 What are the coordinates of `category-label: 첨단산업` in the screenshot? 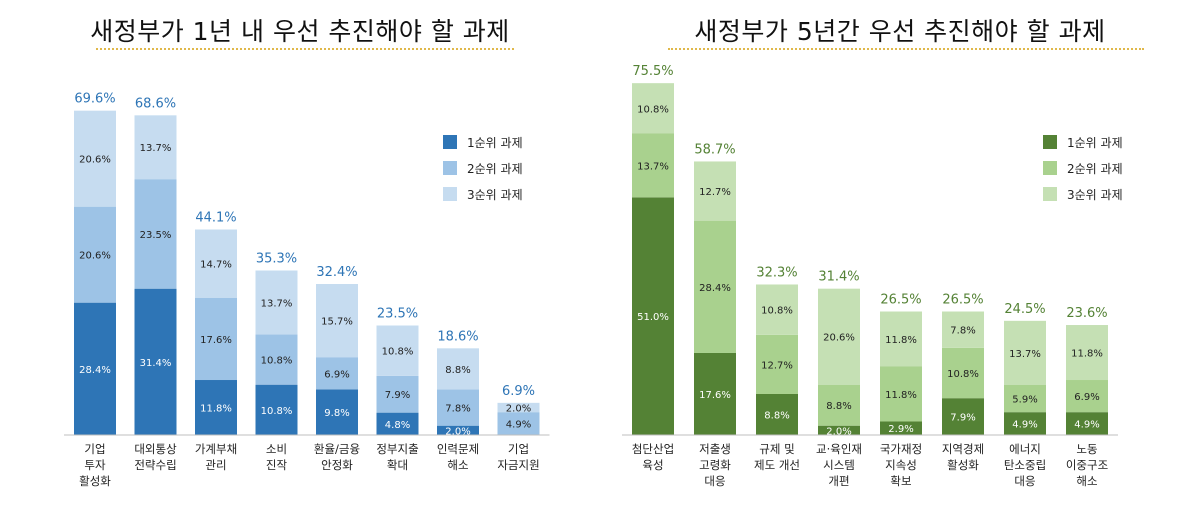 It's located at (653, 449).